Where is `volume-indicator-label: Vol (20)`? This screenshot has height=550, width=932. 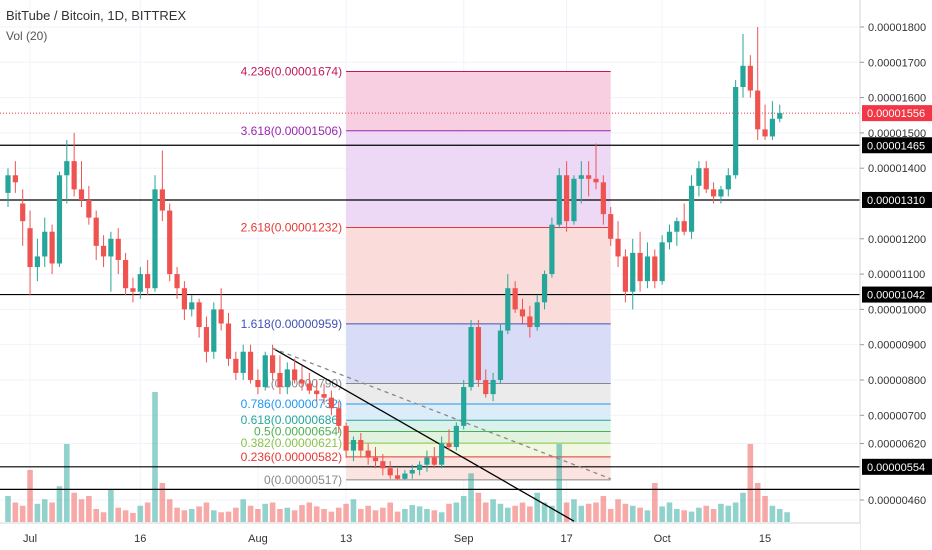
volume-indicator-label: Vol (20) is located at coordinates (27, 36).